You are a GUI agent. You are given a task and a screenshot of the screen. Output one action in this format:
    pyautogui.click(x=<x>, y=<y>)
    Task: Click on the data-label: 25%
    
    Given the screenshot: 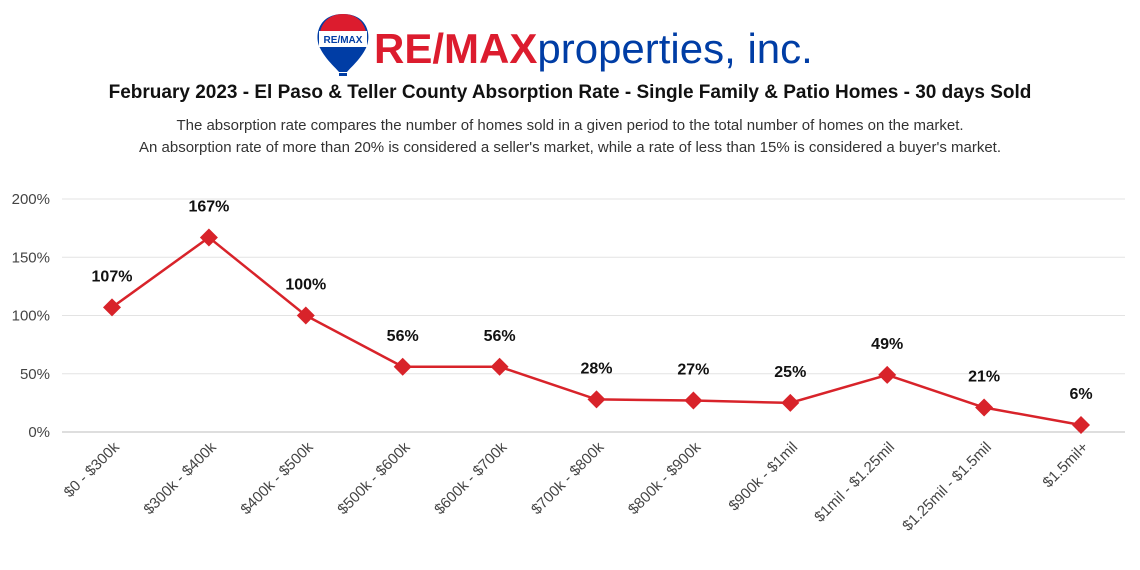 What is the action you would take?
    pyautogui.click(x=790, y=372)
    